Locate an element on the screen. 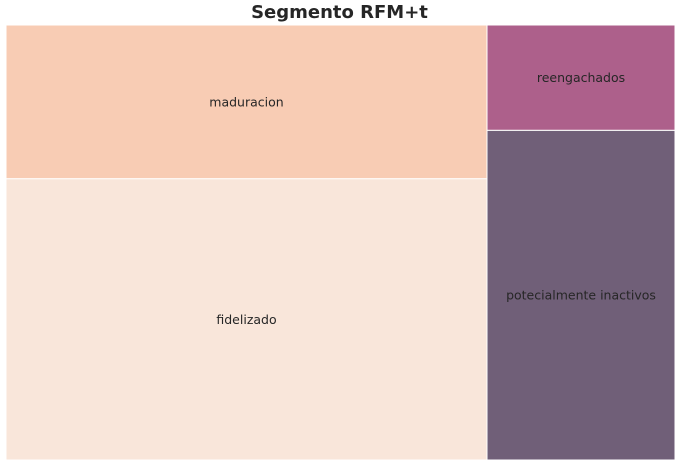 This screenshot has width=679, height=465. tile-label-potecialmente-inactivos: potecialmente inactivos is located at coordinates (581, 295).